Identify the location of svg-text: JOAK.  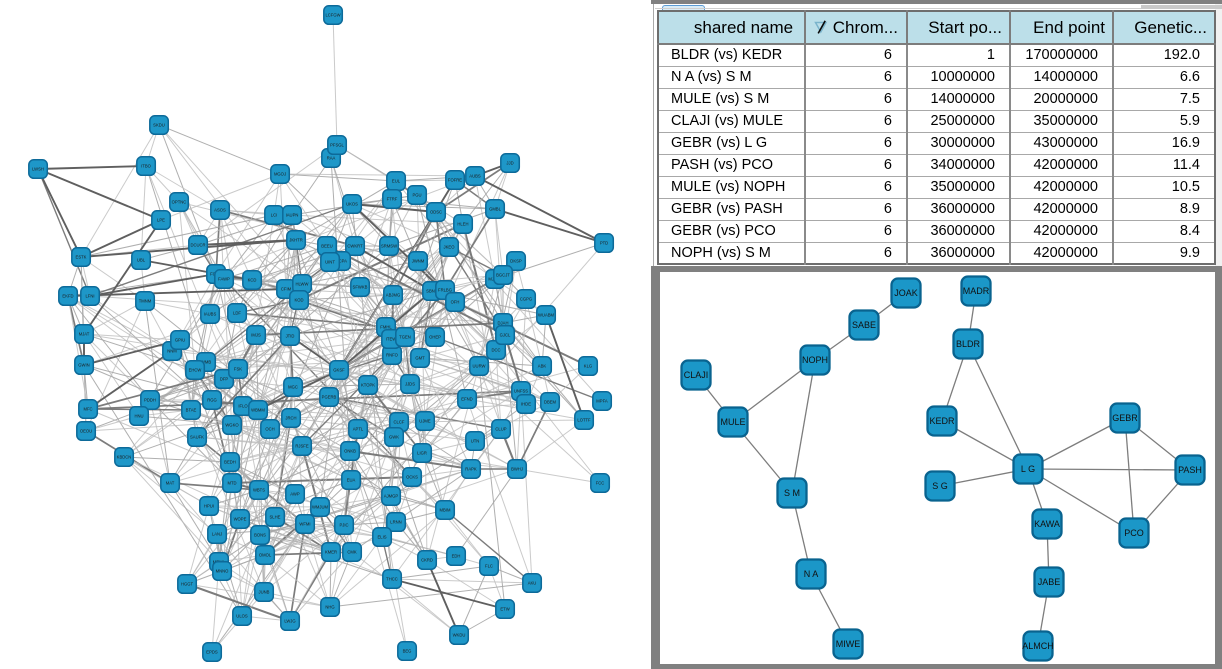
(906, 293).